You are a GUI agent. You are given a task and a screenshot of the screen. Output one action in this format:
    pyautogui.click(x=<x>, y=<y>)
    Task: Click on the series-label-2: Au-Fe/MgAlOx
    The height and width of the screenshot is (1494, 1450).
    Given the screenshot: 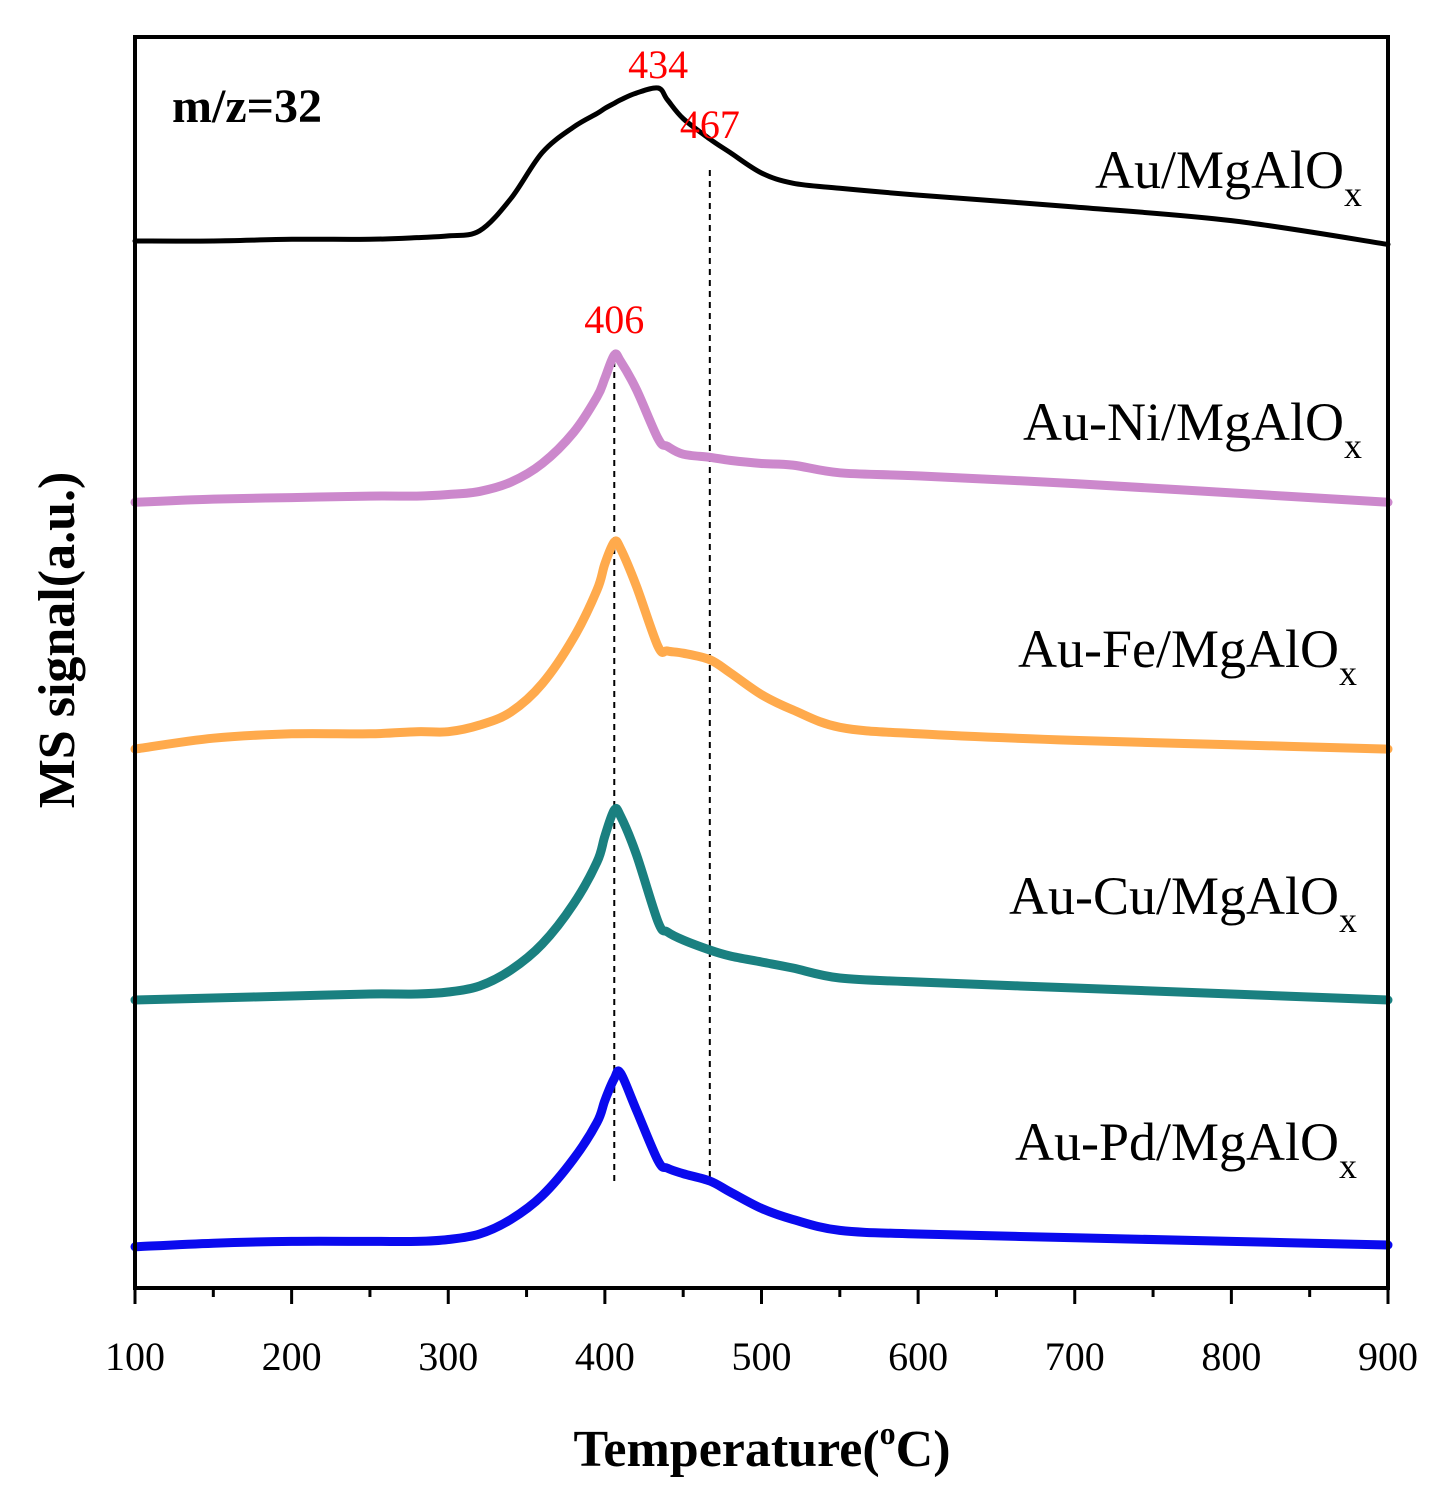 What is the action you would take?
    pyautogui.click(x=1187, y=656)
    